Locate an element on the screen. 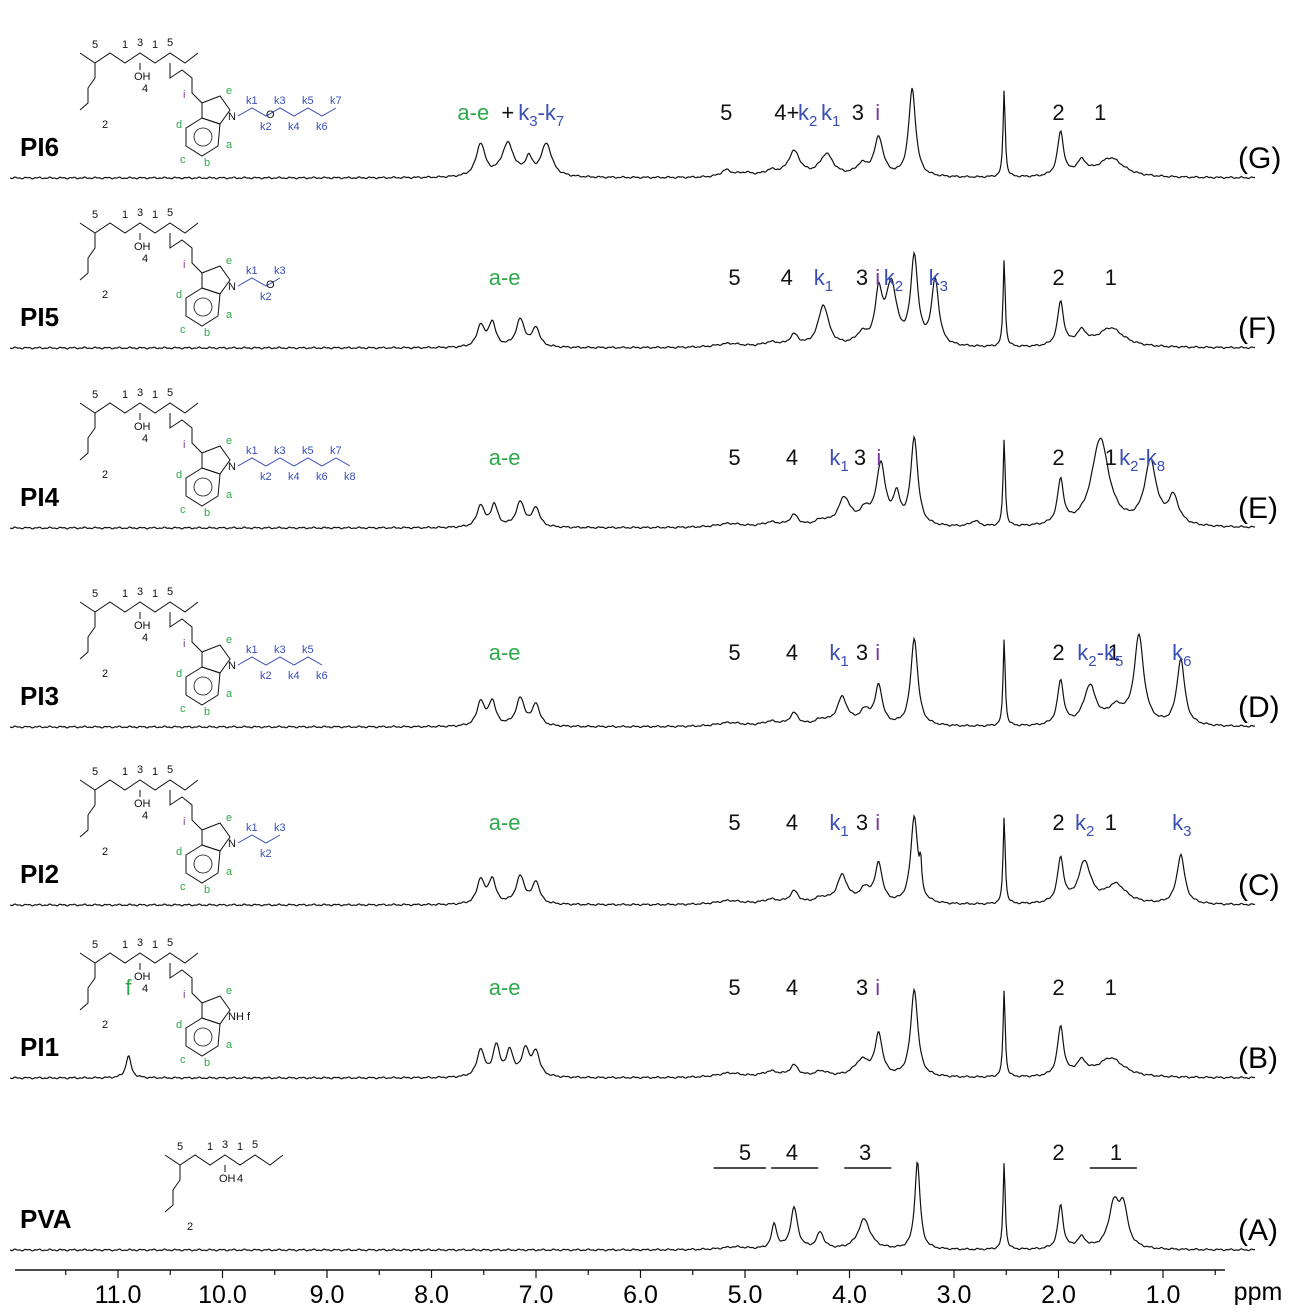 Image resolution: width=1314 pixels, height=1313 pixels. spectrum-trace-g is located at coordinates (632, 133).